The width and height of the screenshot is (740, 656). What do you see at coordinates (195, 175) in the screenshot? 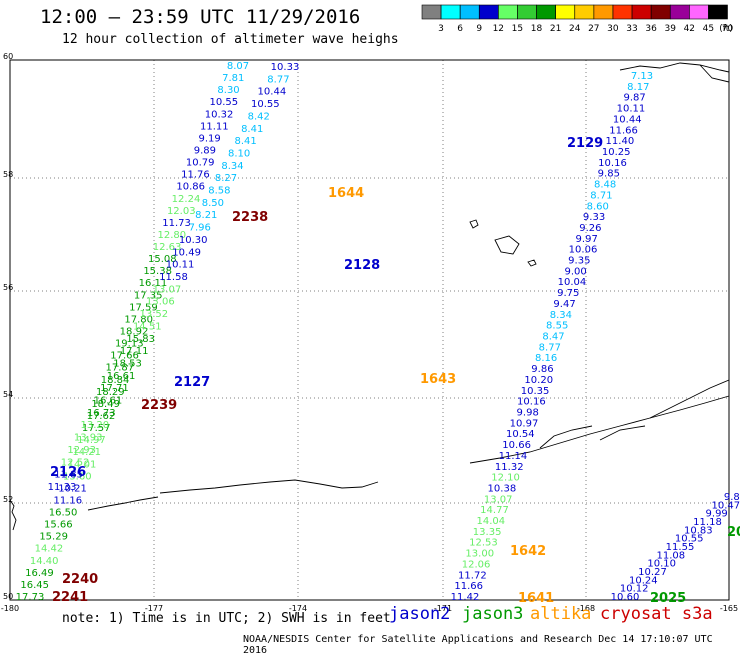
I see `swh-value: 11.76` at bounding box center [195, 175].